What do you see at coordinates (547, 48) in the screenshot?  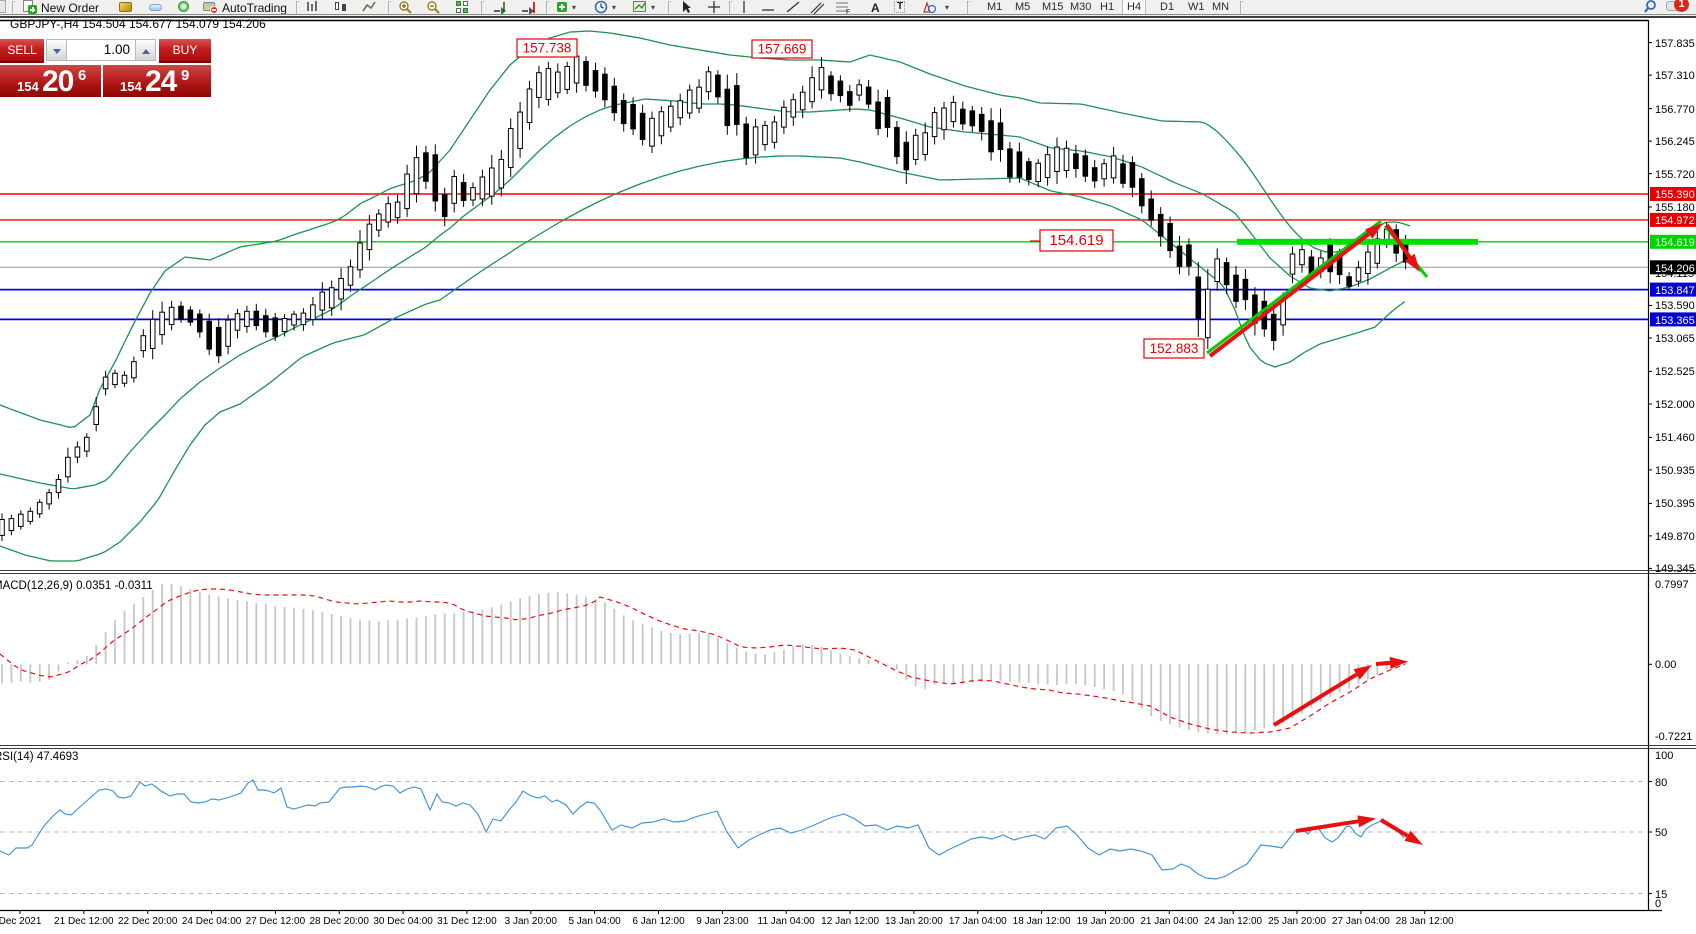 I see `svg-text: 157.738` at bounding box center [547, 48].